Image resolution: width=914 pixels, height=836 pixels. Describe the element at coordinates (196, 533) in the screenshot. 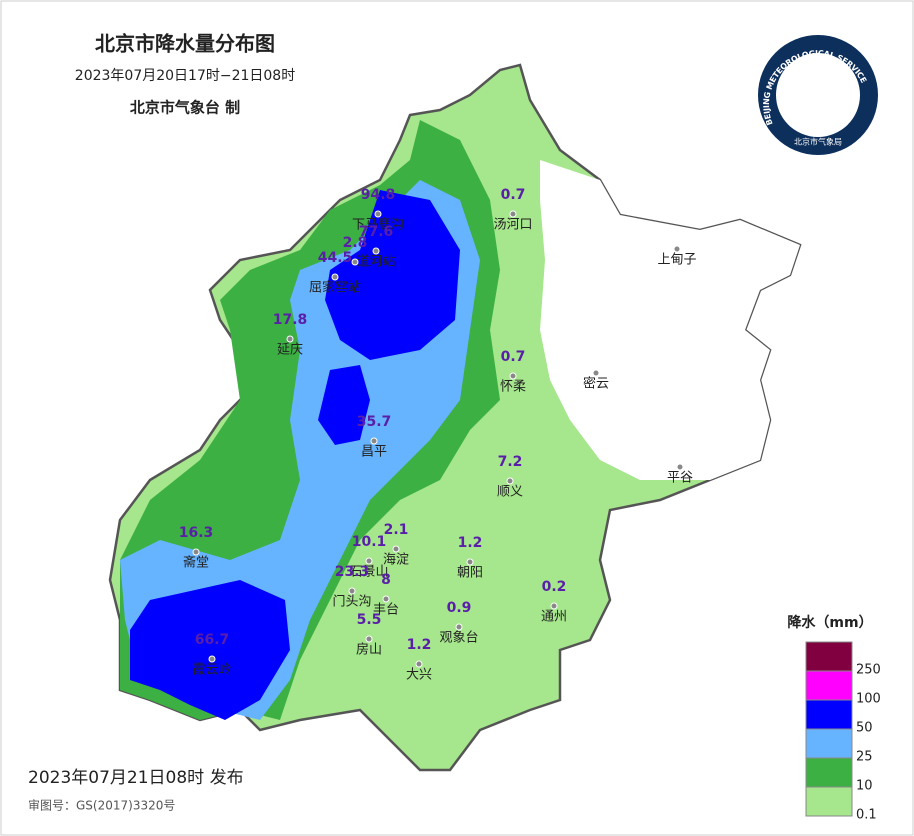

I see `station-value: 16.3` at that location.